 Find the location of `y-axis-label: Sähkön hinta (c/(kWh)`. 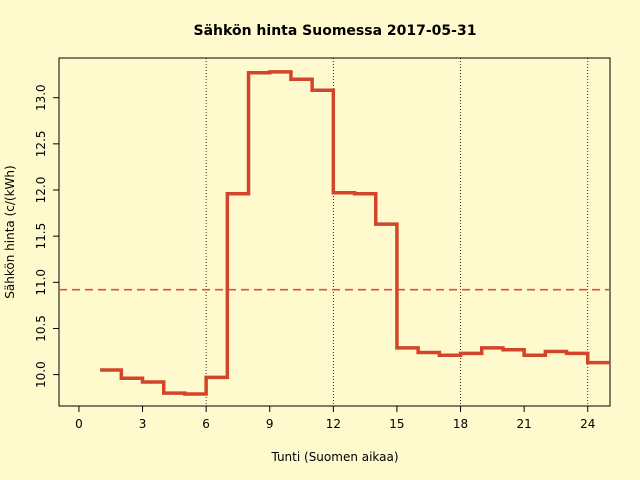

y-axis-label: Sähkön hinta (c/(kWh) is located at coordinates (10, 231).